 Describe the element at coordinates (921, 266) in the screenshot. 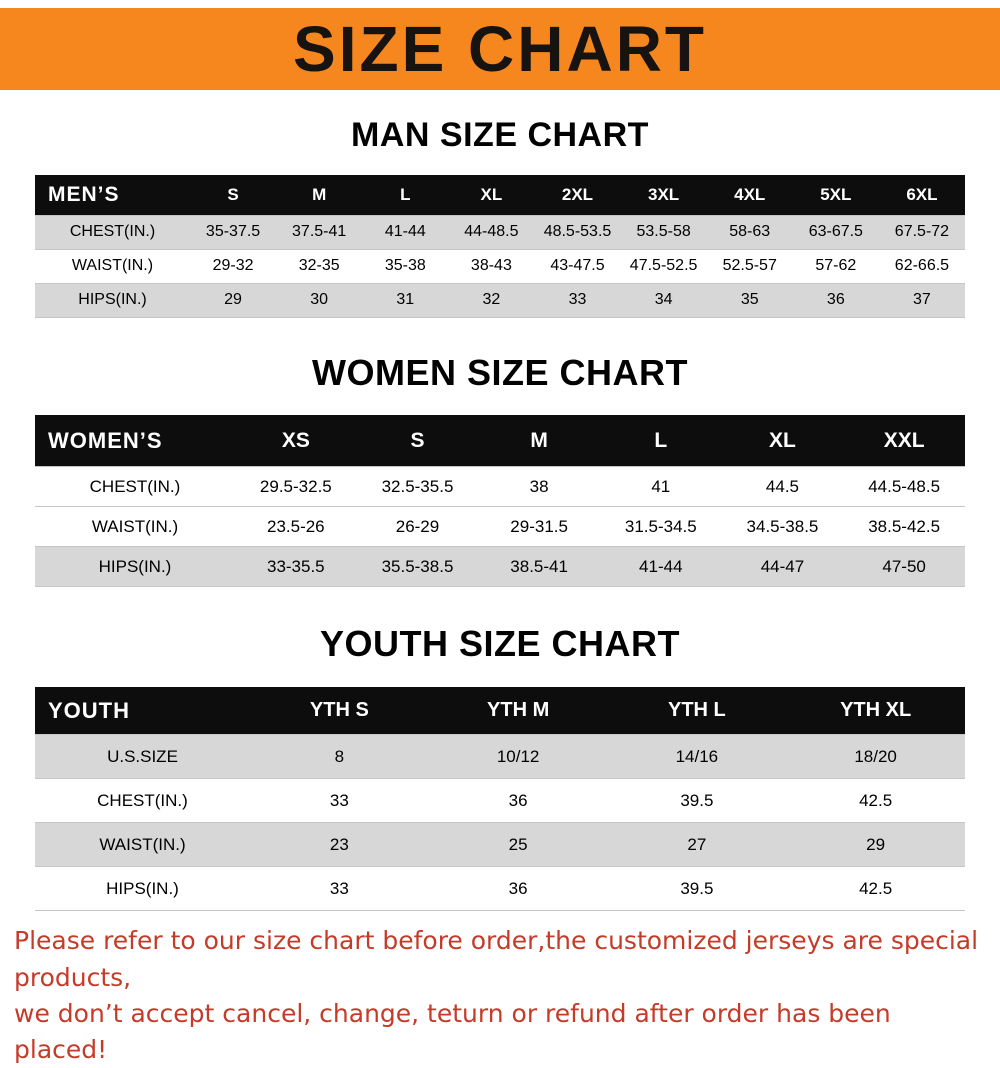

I see `size-value: 62-66.5` at that location.